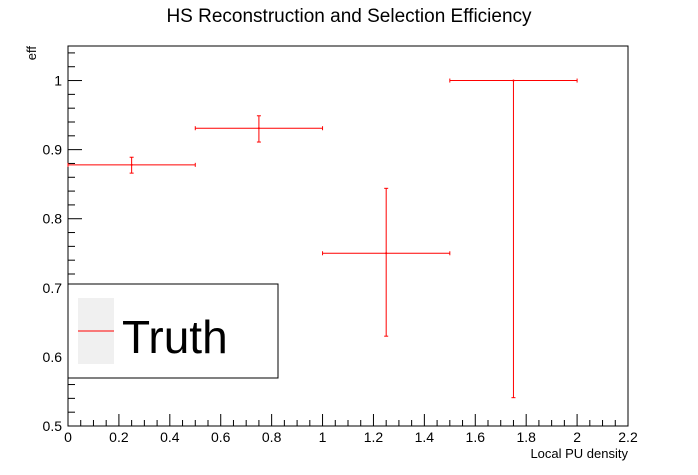 The width and height of the screenshot is (698, 475). What do you see at coordinates (221, 437) in the screenshot?
I see `x-tick-label: 0.6` at bounding box center [221, 437].